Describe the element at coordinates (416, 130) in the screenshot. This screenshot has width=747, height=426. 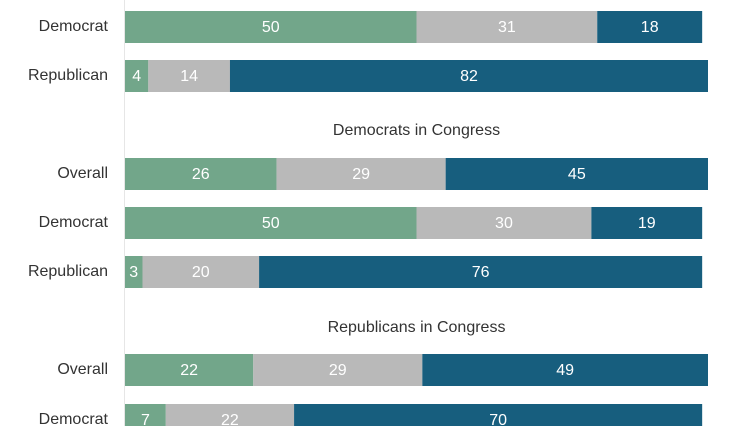
I see `group-title: Democrats in Congress` at that location.